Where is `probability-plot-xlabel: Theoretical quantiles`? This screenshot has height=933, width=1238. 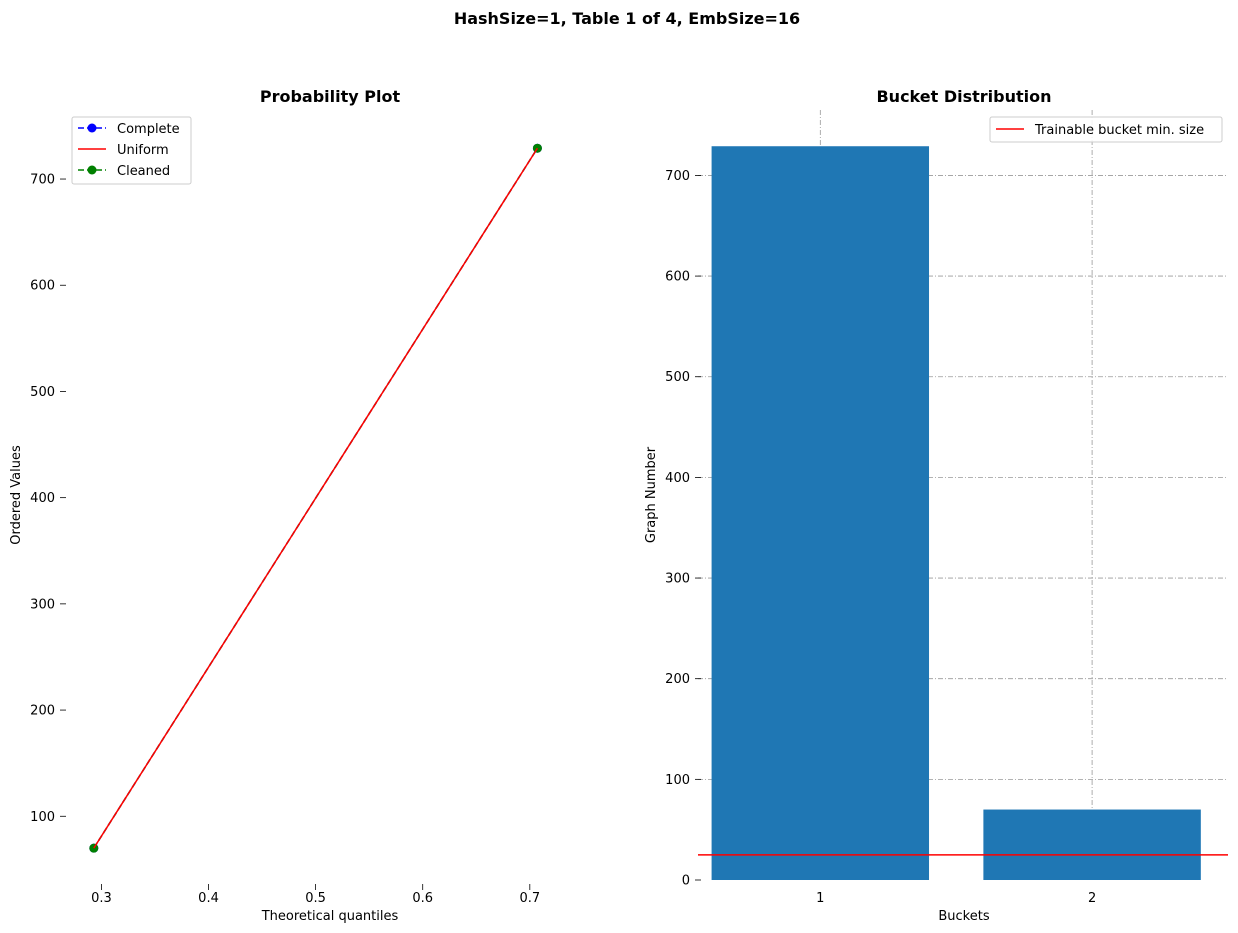 probability-plot-xlabel: Theoretical quantiles is located at coordinates (330, 916).